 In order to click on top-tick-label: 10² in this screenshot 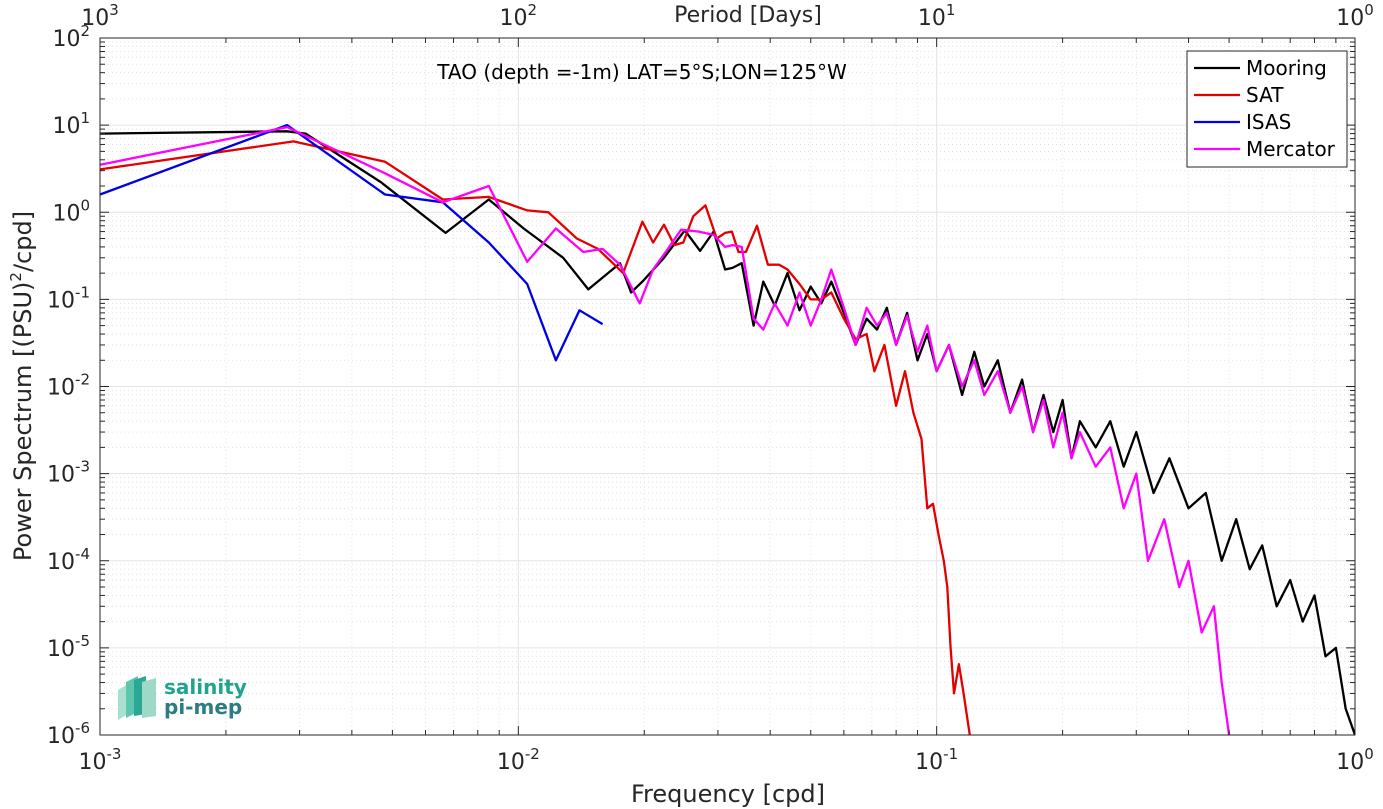, I will do `click(519, 16)`.